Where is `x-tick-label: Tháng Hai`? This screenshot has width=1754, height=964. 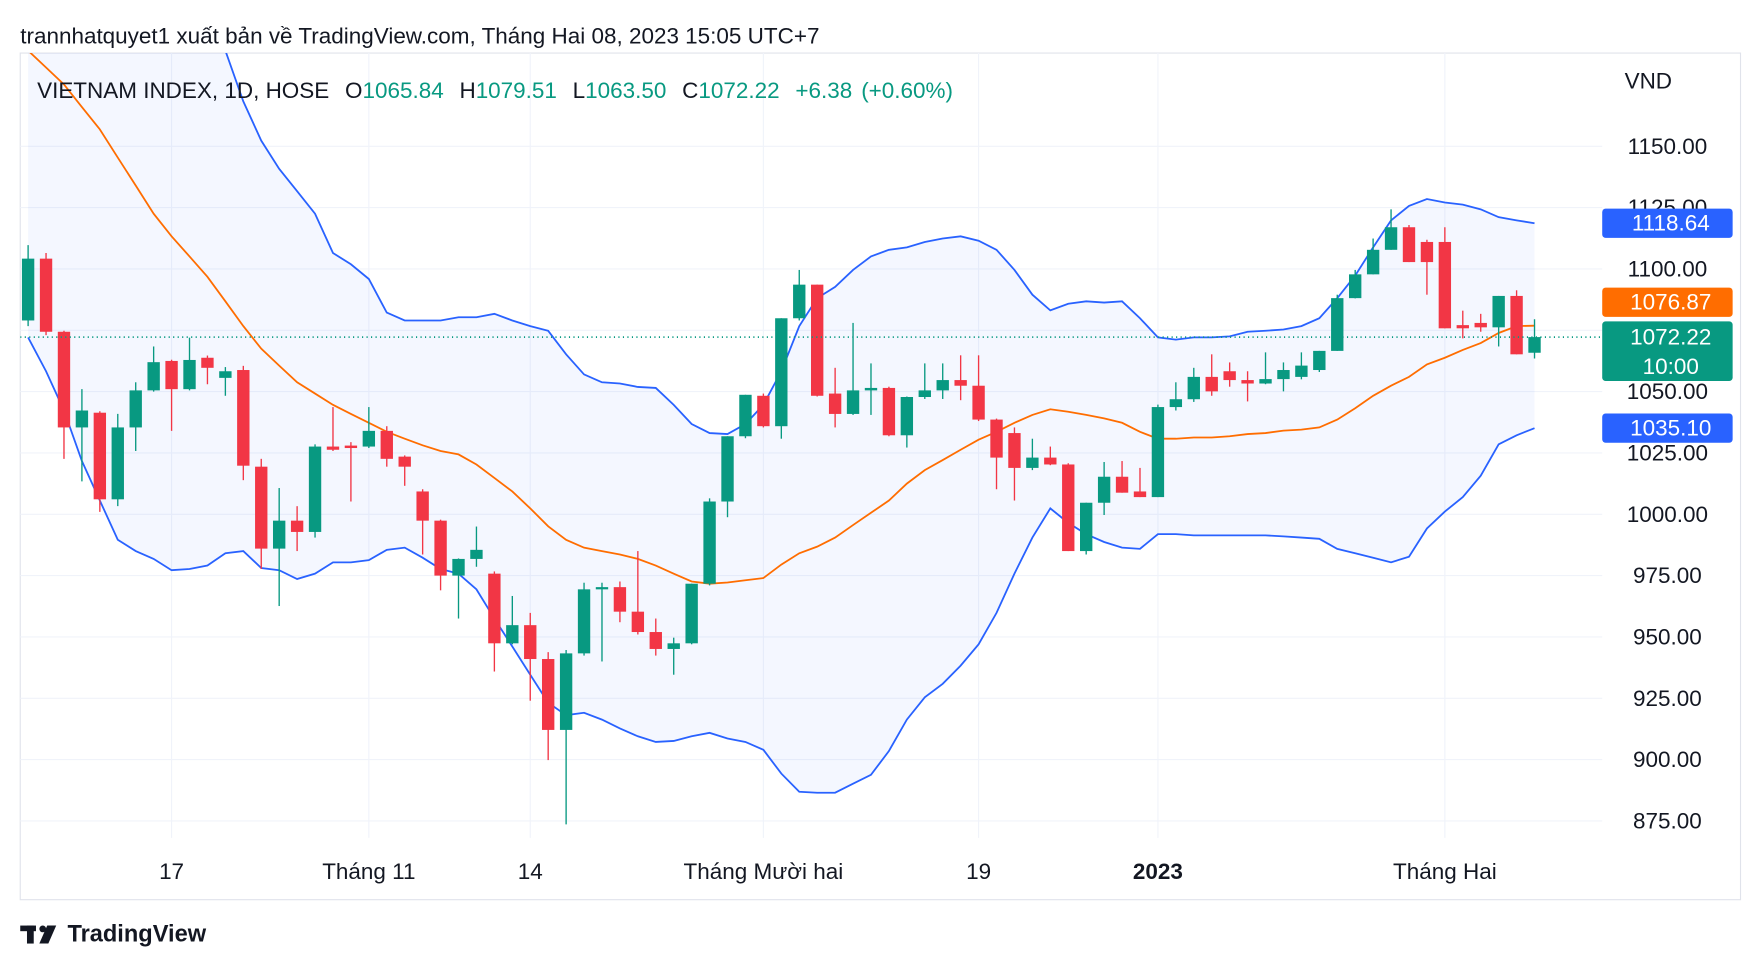 x-tick-label: Tháng Hai is located at coordinates (1445, 871).